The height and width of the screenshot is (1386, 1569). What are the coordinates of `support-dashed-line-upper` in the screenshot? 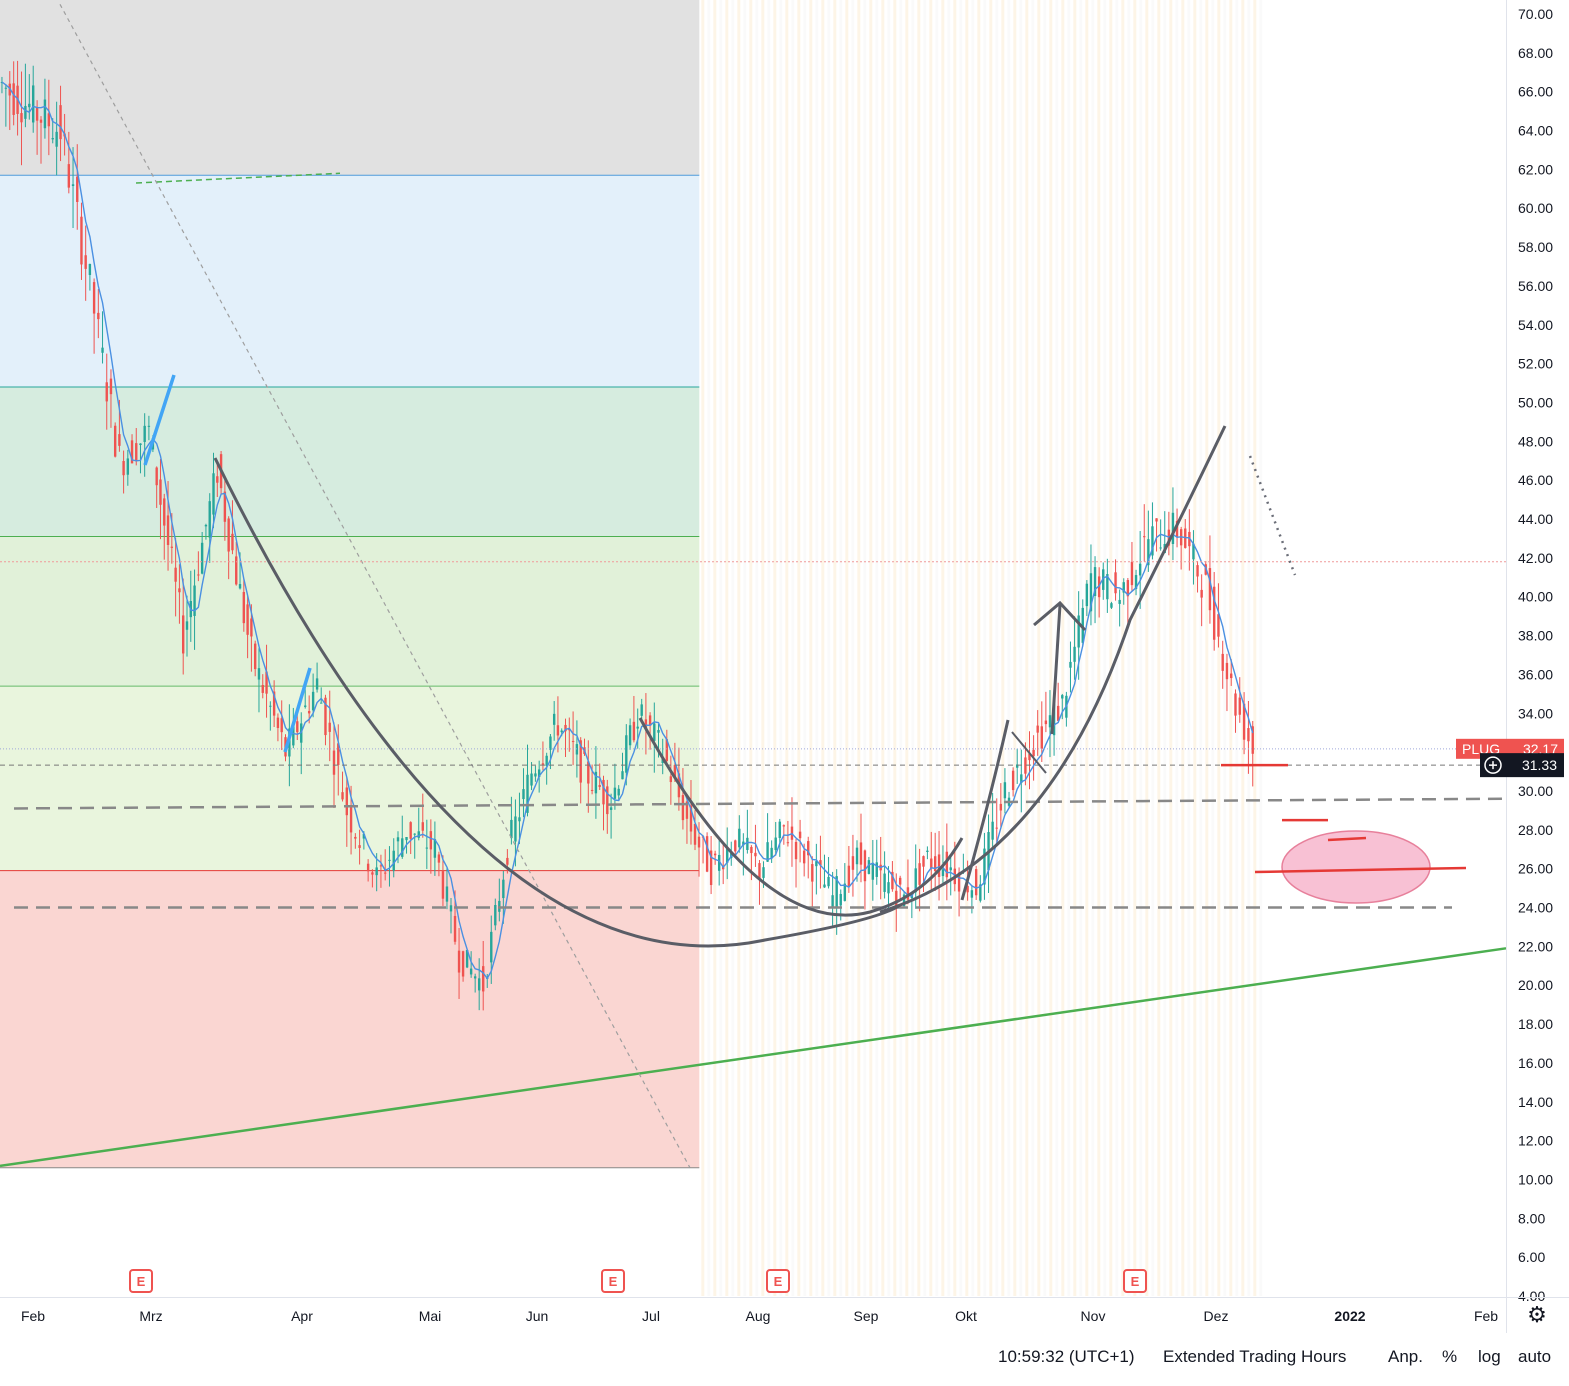 It's located at (760, 803).